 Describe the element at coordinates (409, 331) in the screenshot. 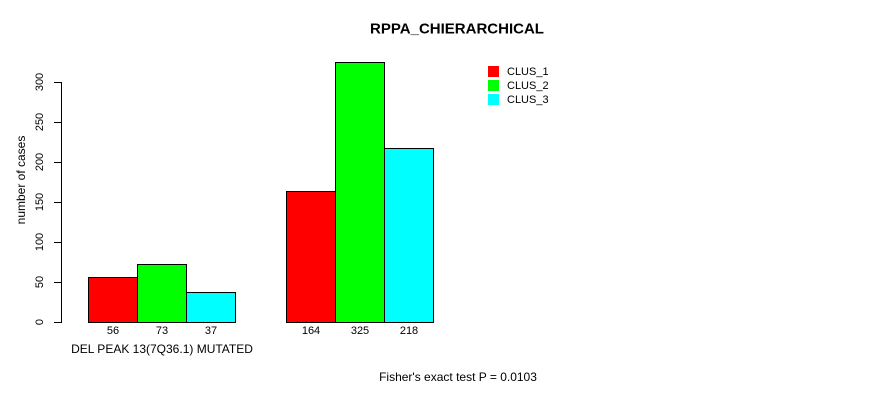

I see `bar-value-label: 218` at that location.